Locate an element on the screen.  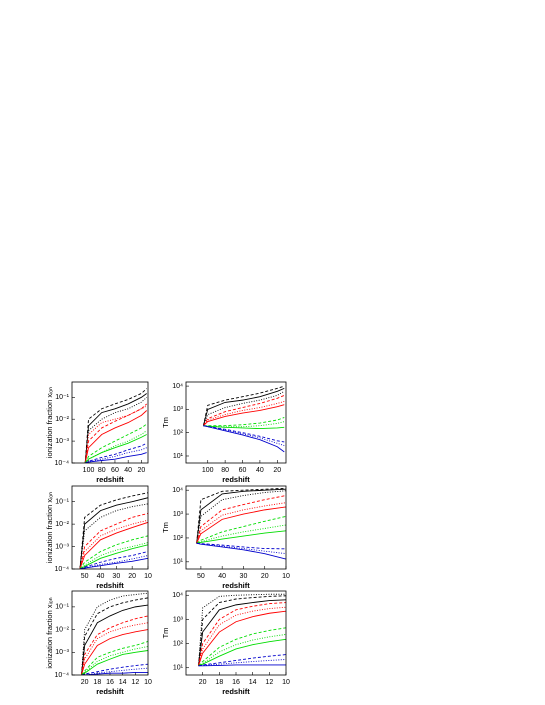
y-tick-label: 10² is located at coordinates (178, 643).